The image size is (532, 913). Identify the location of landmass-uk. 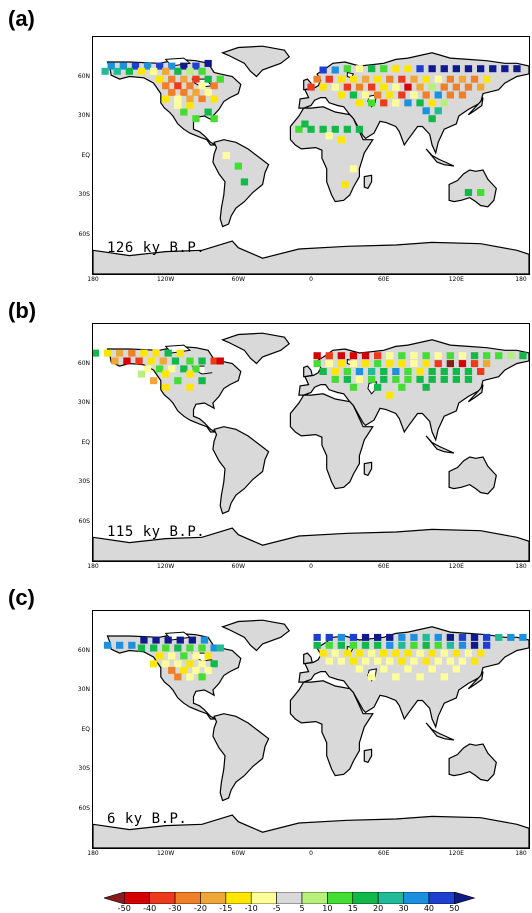
(308, 371).